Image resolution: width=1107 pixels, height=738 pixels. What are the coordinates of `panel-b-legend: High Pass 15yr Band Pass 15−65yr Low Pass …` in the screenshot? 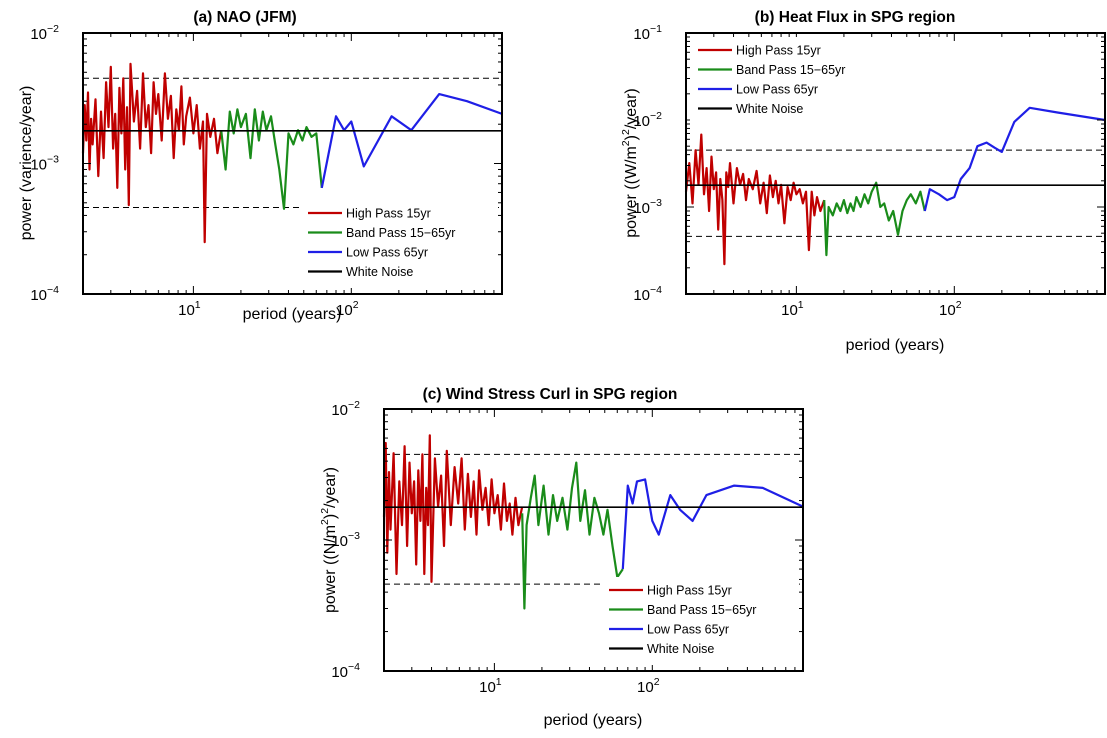 It's located at (789, 81).